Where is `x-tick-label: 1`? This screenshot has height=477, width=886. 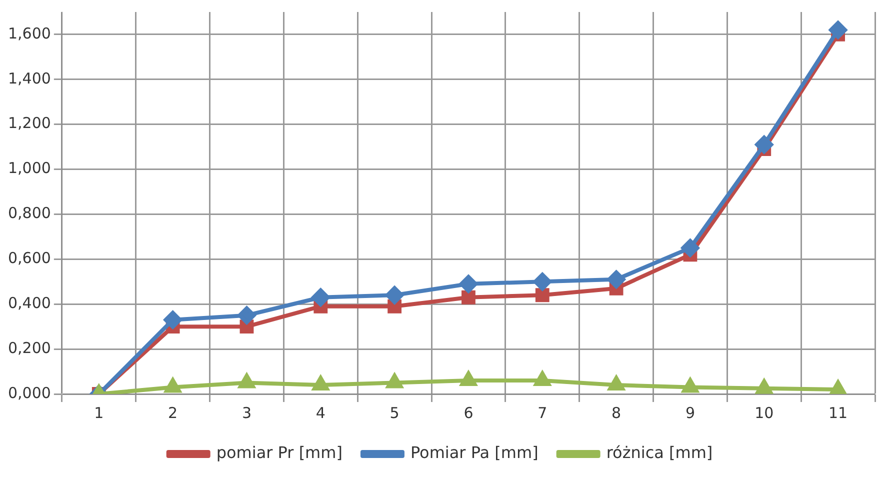
x-tick-label: 1 is located at coordinates (99, 413).